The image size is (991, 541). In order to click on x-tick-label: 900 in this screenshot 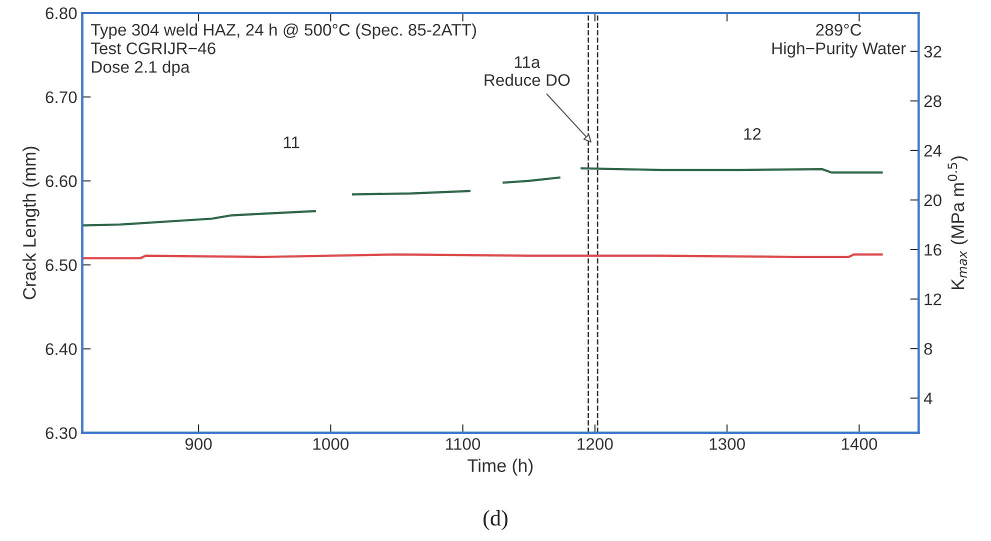, I will do `click(198, 444)`.